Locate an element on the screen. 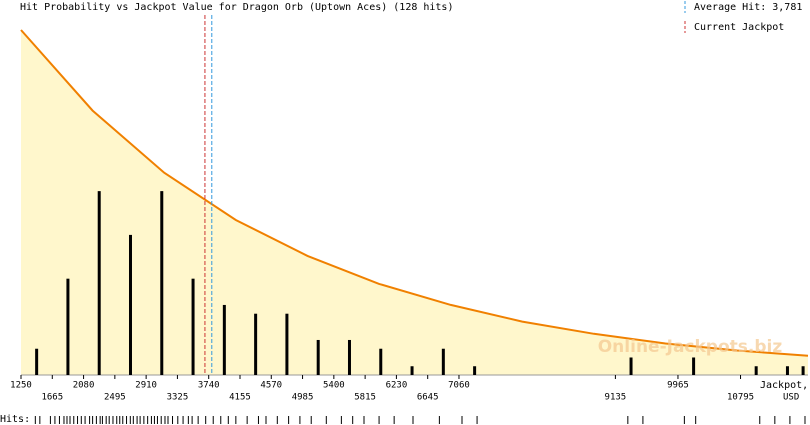 This screenshot has width=810, height=425. x-tick-label: 1250 is located at coordinates (21, 386).